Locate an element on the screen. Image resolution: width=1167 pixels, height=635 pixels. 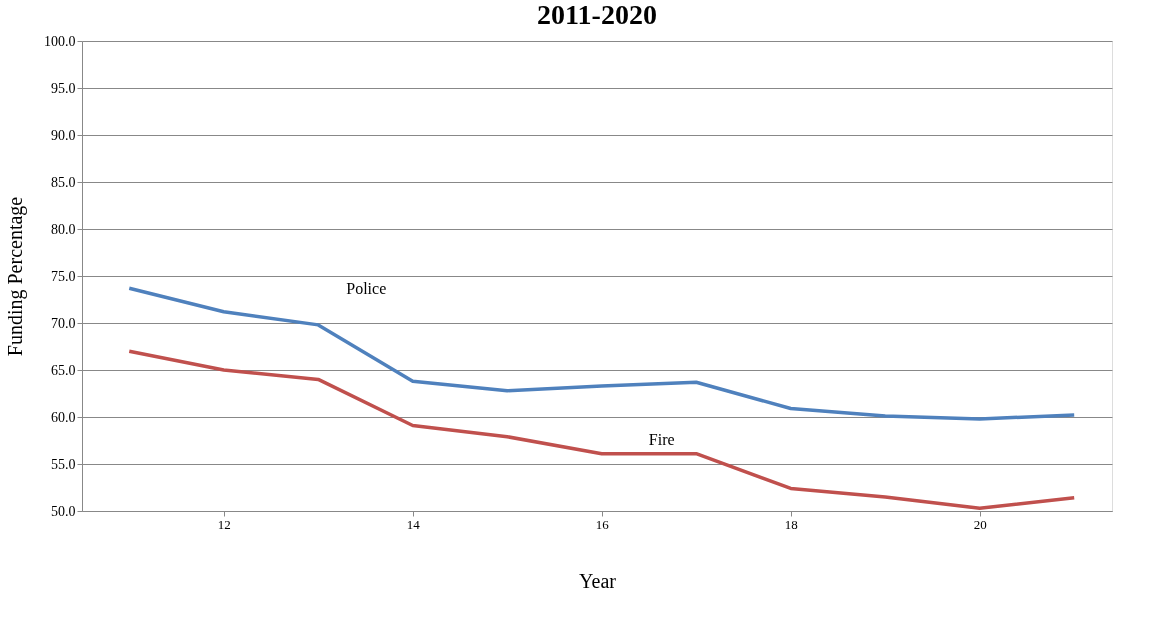
text: Police is located at coordinates (366, 288).